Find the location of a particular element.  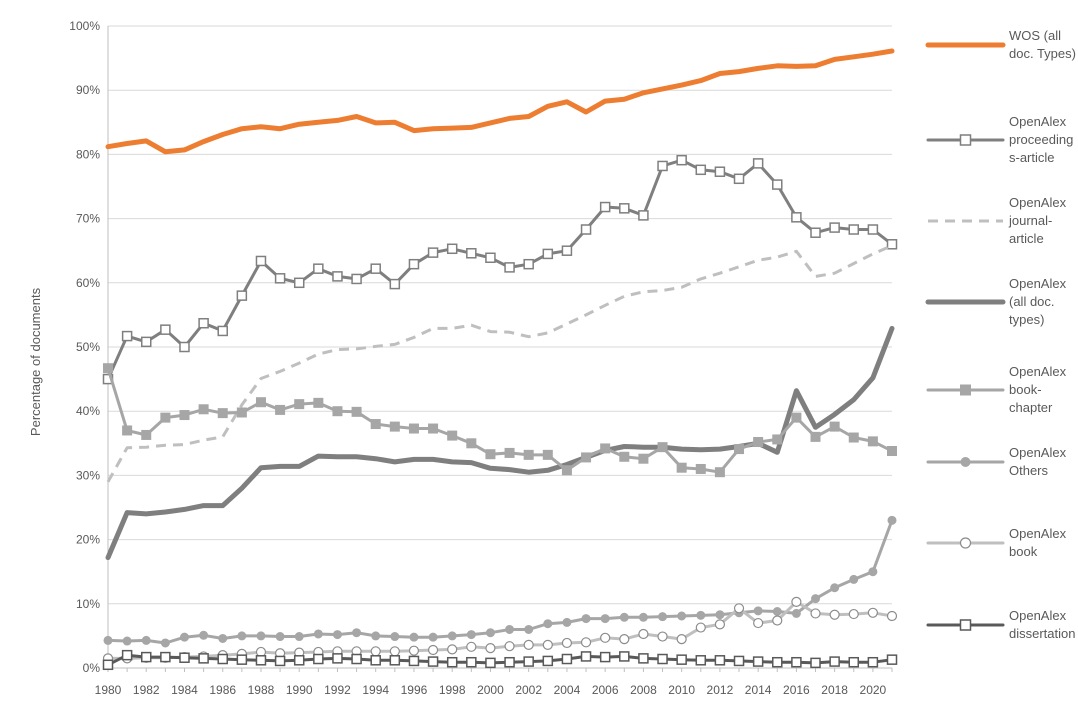

legend-label: (all doc. is located at coordinates (1032, 301).